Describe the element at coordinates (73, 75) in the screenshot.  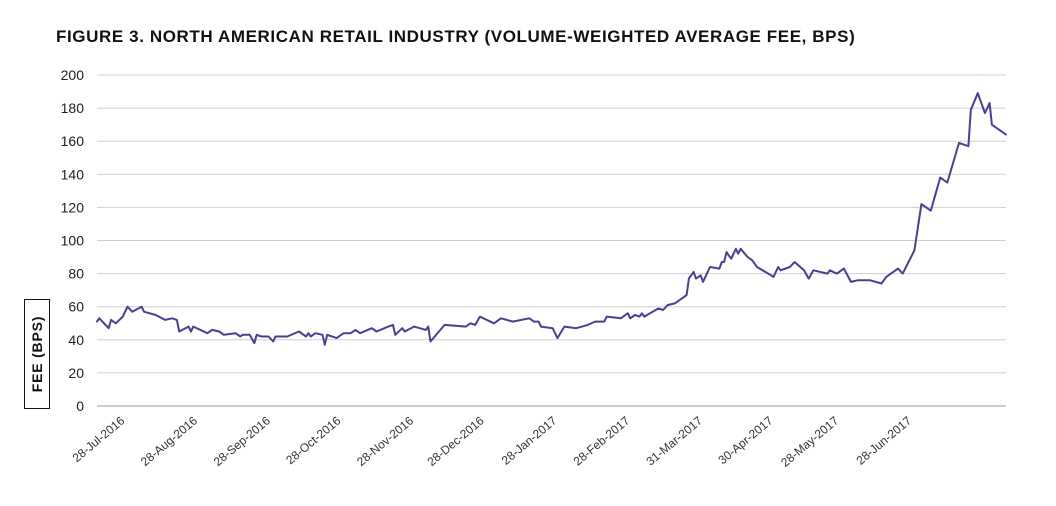
I see `y-tick-label: 200` at that location.